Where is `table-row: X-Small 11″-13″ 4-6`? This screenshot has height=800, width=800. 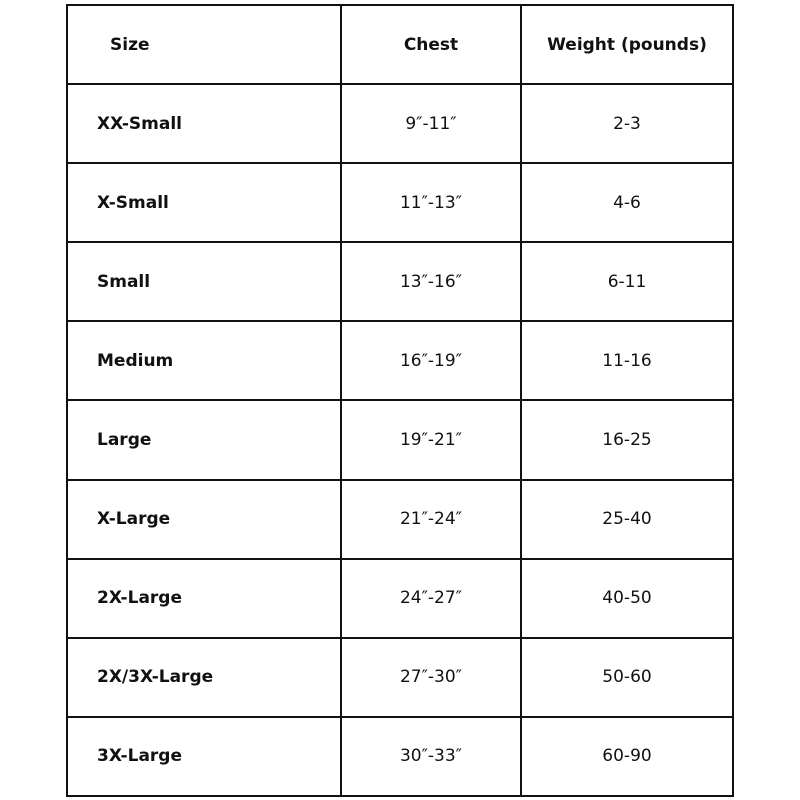 table-row: X-Small 11″-13″ 4-6 is located at coordinates (400, 203).